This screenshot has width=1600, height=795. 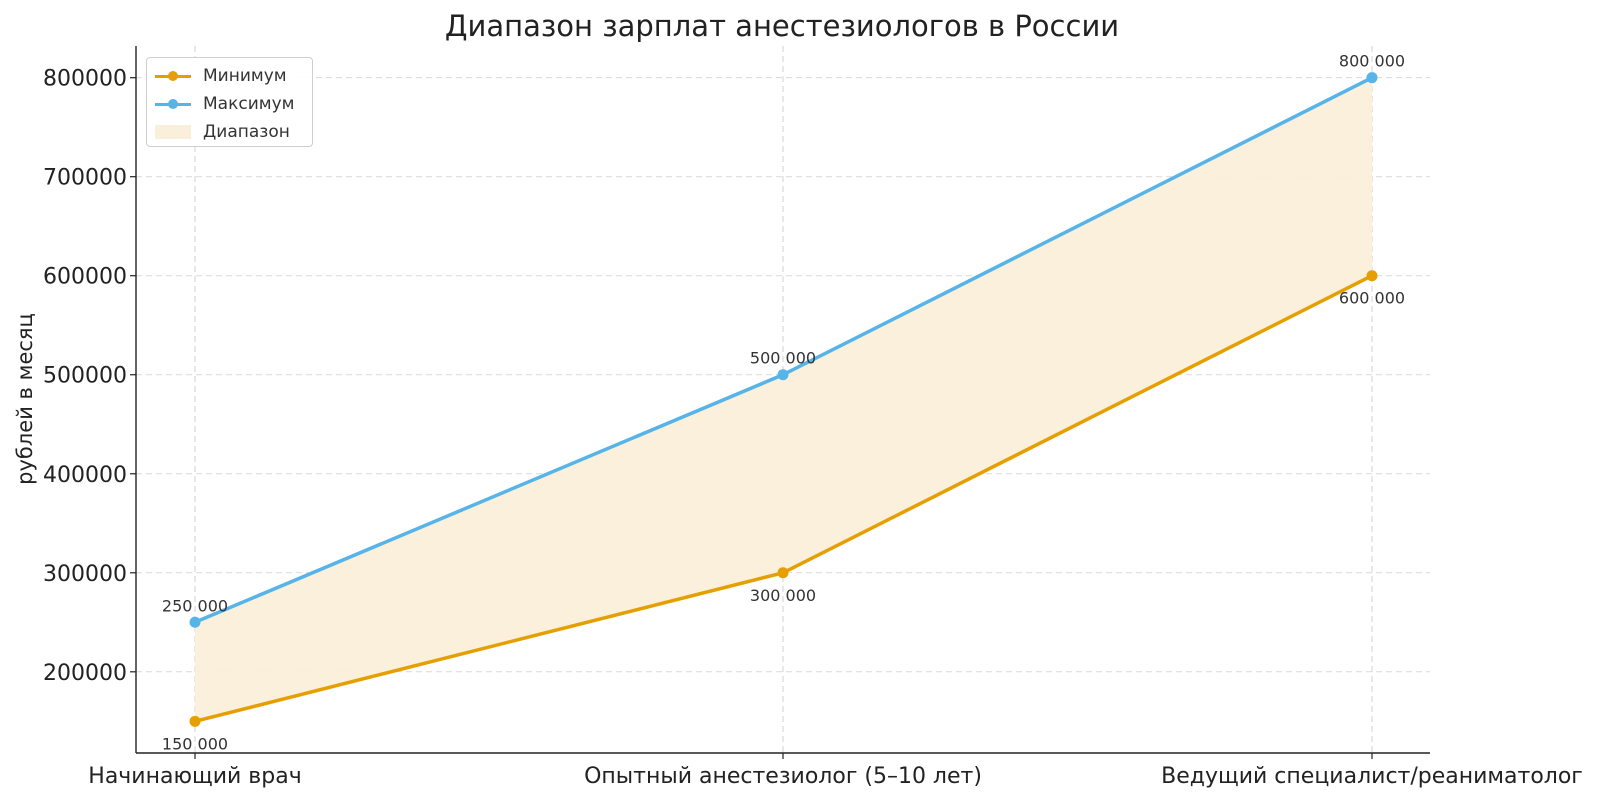 I want to click on legend-min-swatch, so click(x=173, y=76).